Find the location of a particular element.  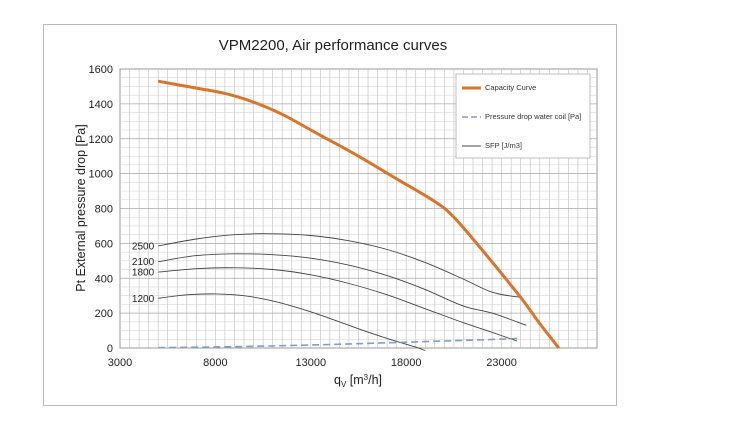

sfp-curve-label: 2100 is located at coordinates (143, 262).